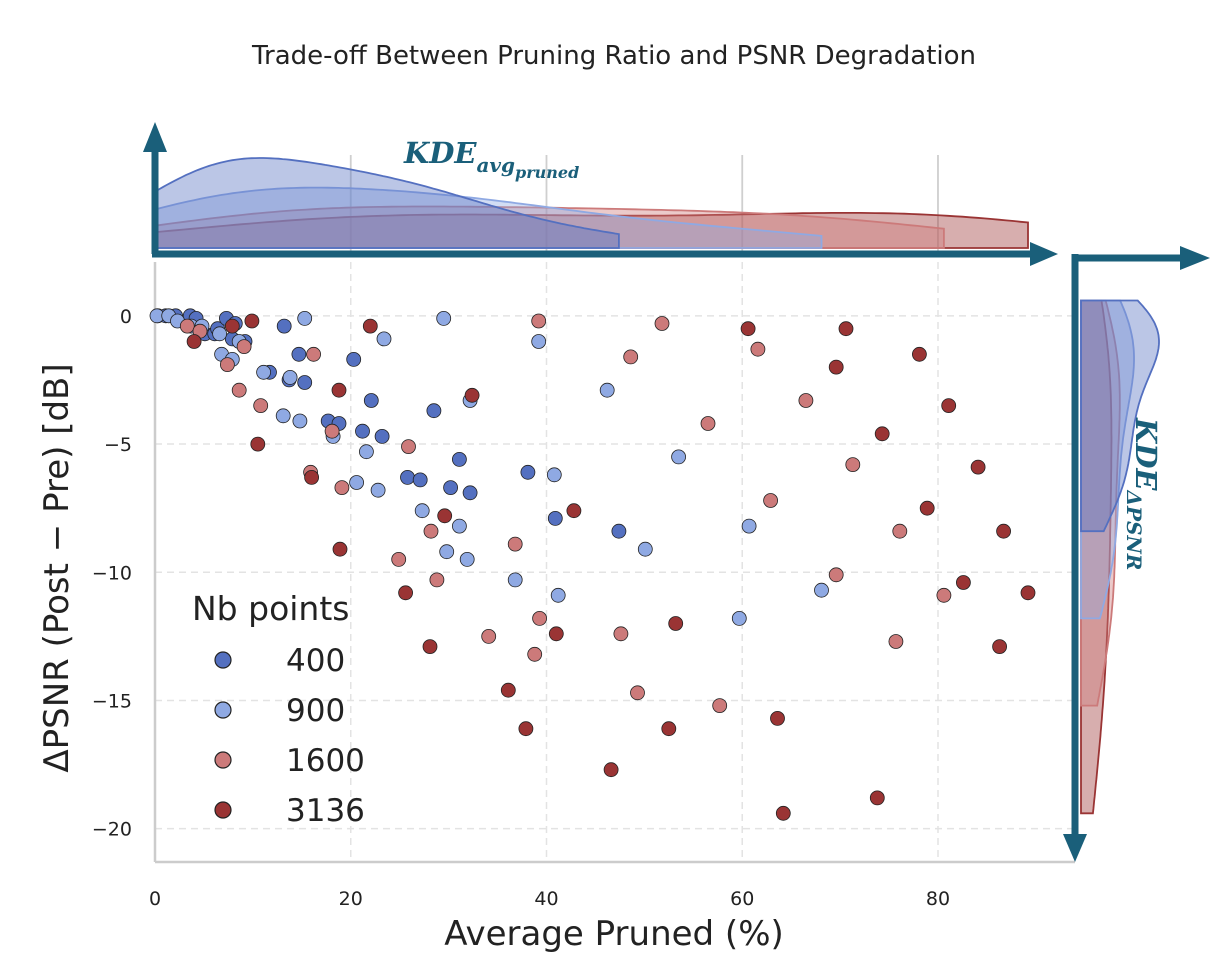 This screenshot has height=968, width=1224. I want to click on legend-label-400: 400, so click(315, 661).